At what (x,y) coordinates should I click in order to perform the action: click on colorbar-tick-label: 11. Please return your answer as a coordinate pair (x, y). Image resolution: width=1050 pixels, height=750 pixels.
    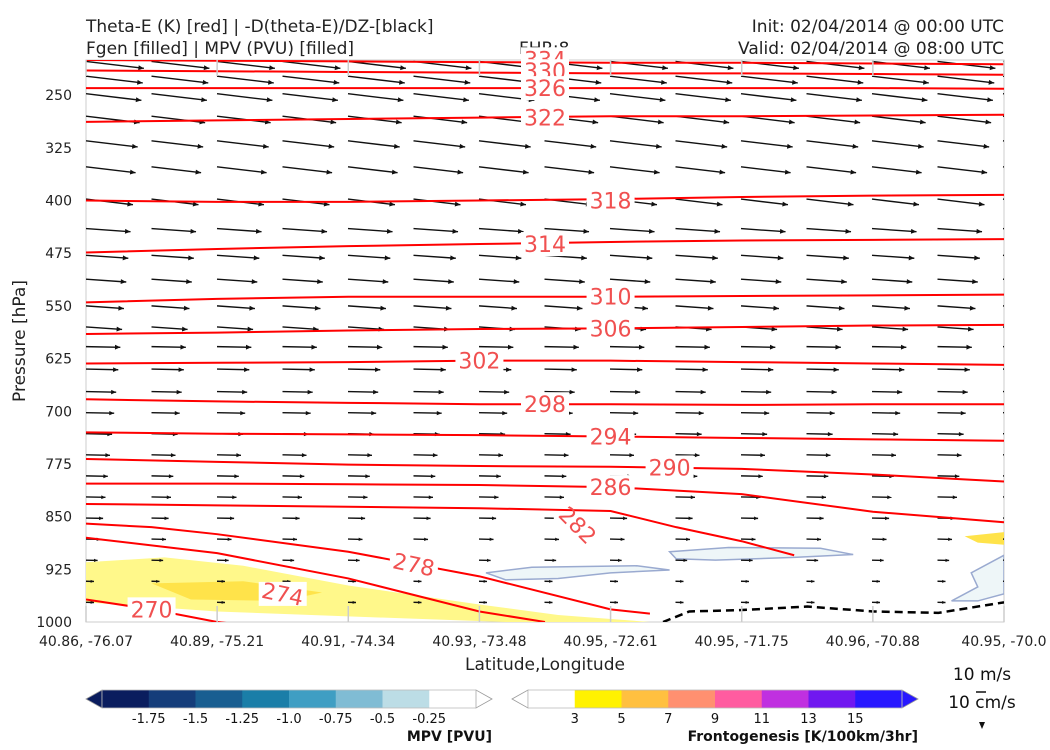
    Looking at the image, I should click on (761, 719).